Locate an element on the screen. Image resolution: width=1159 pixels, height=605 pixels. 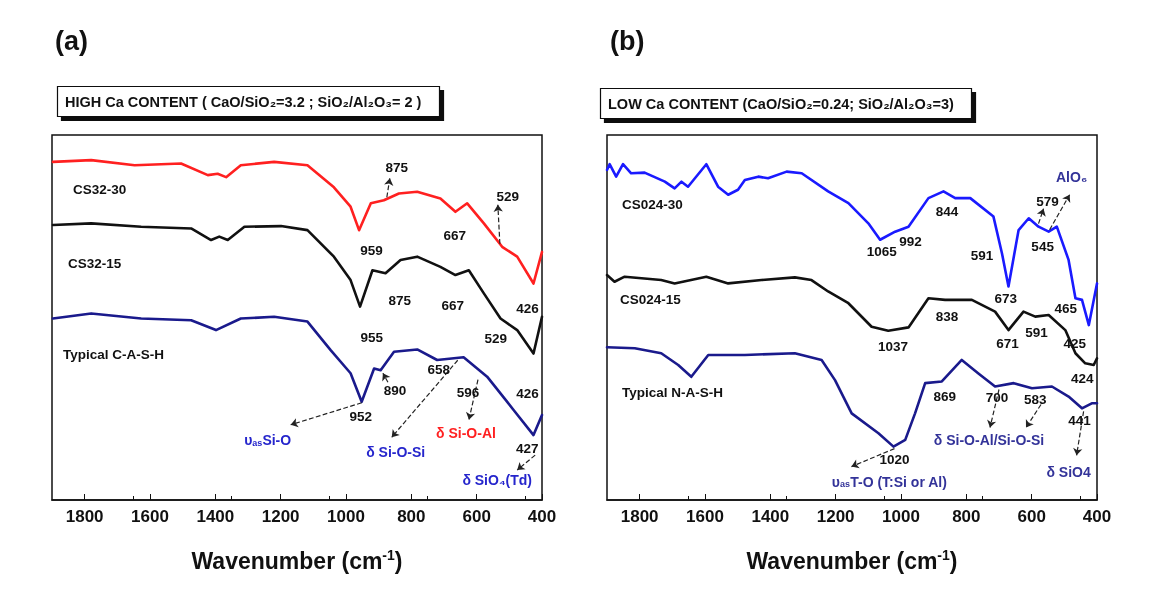
annotation: δ Si-O-Al is located at coordinates (466, 432).